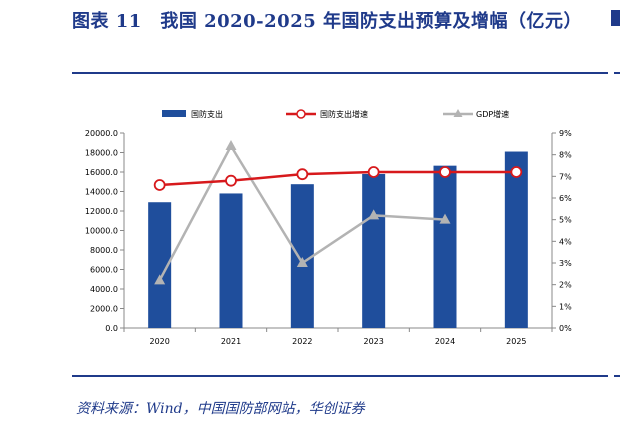 This screenshot has height=429, width=620. What do you see at coordinates (565, 263) in the screenshot?
I see `right-tick-label: 3%` at bounding box center [565, 263].